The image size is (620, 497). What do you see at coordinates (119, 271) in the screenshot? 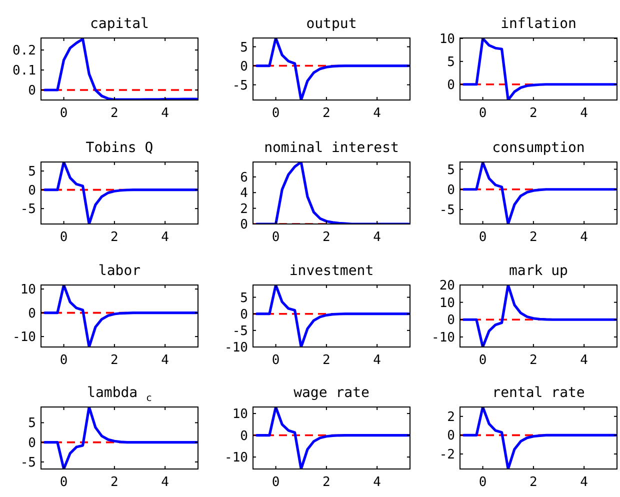
I see `chart-title: labor` at bounding box center [119, 271].